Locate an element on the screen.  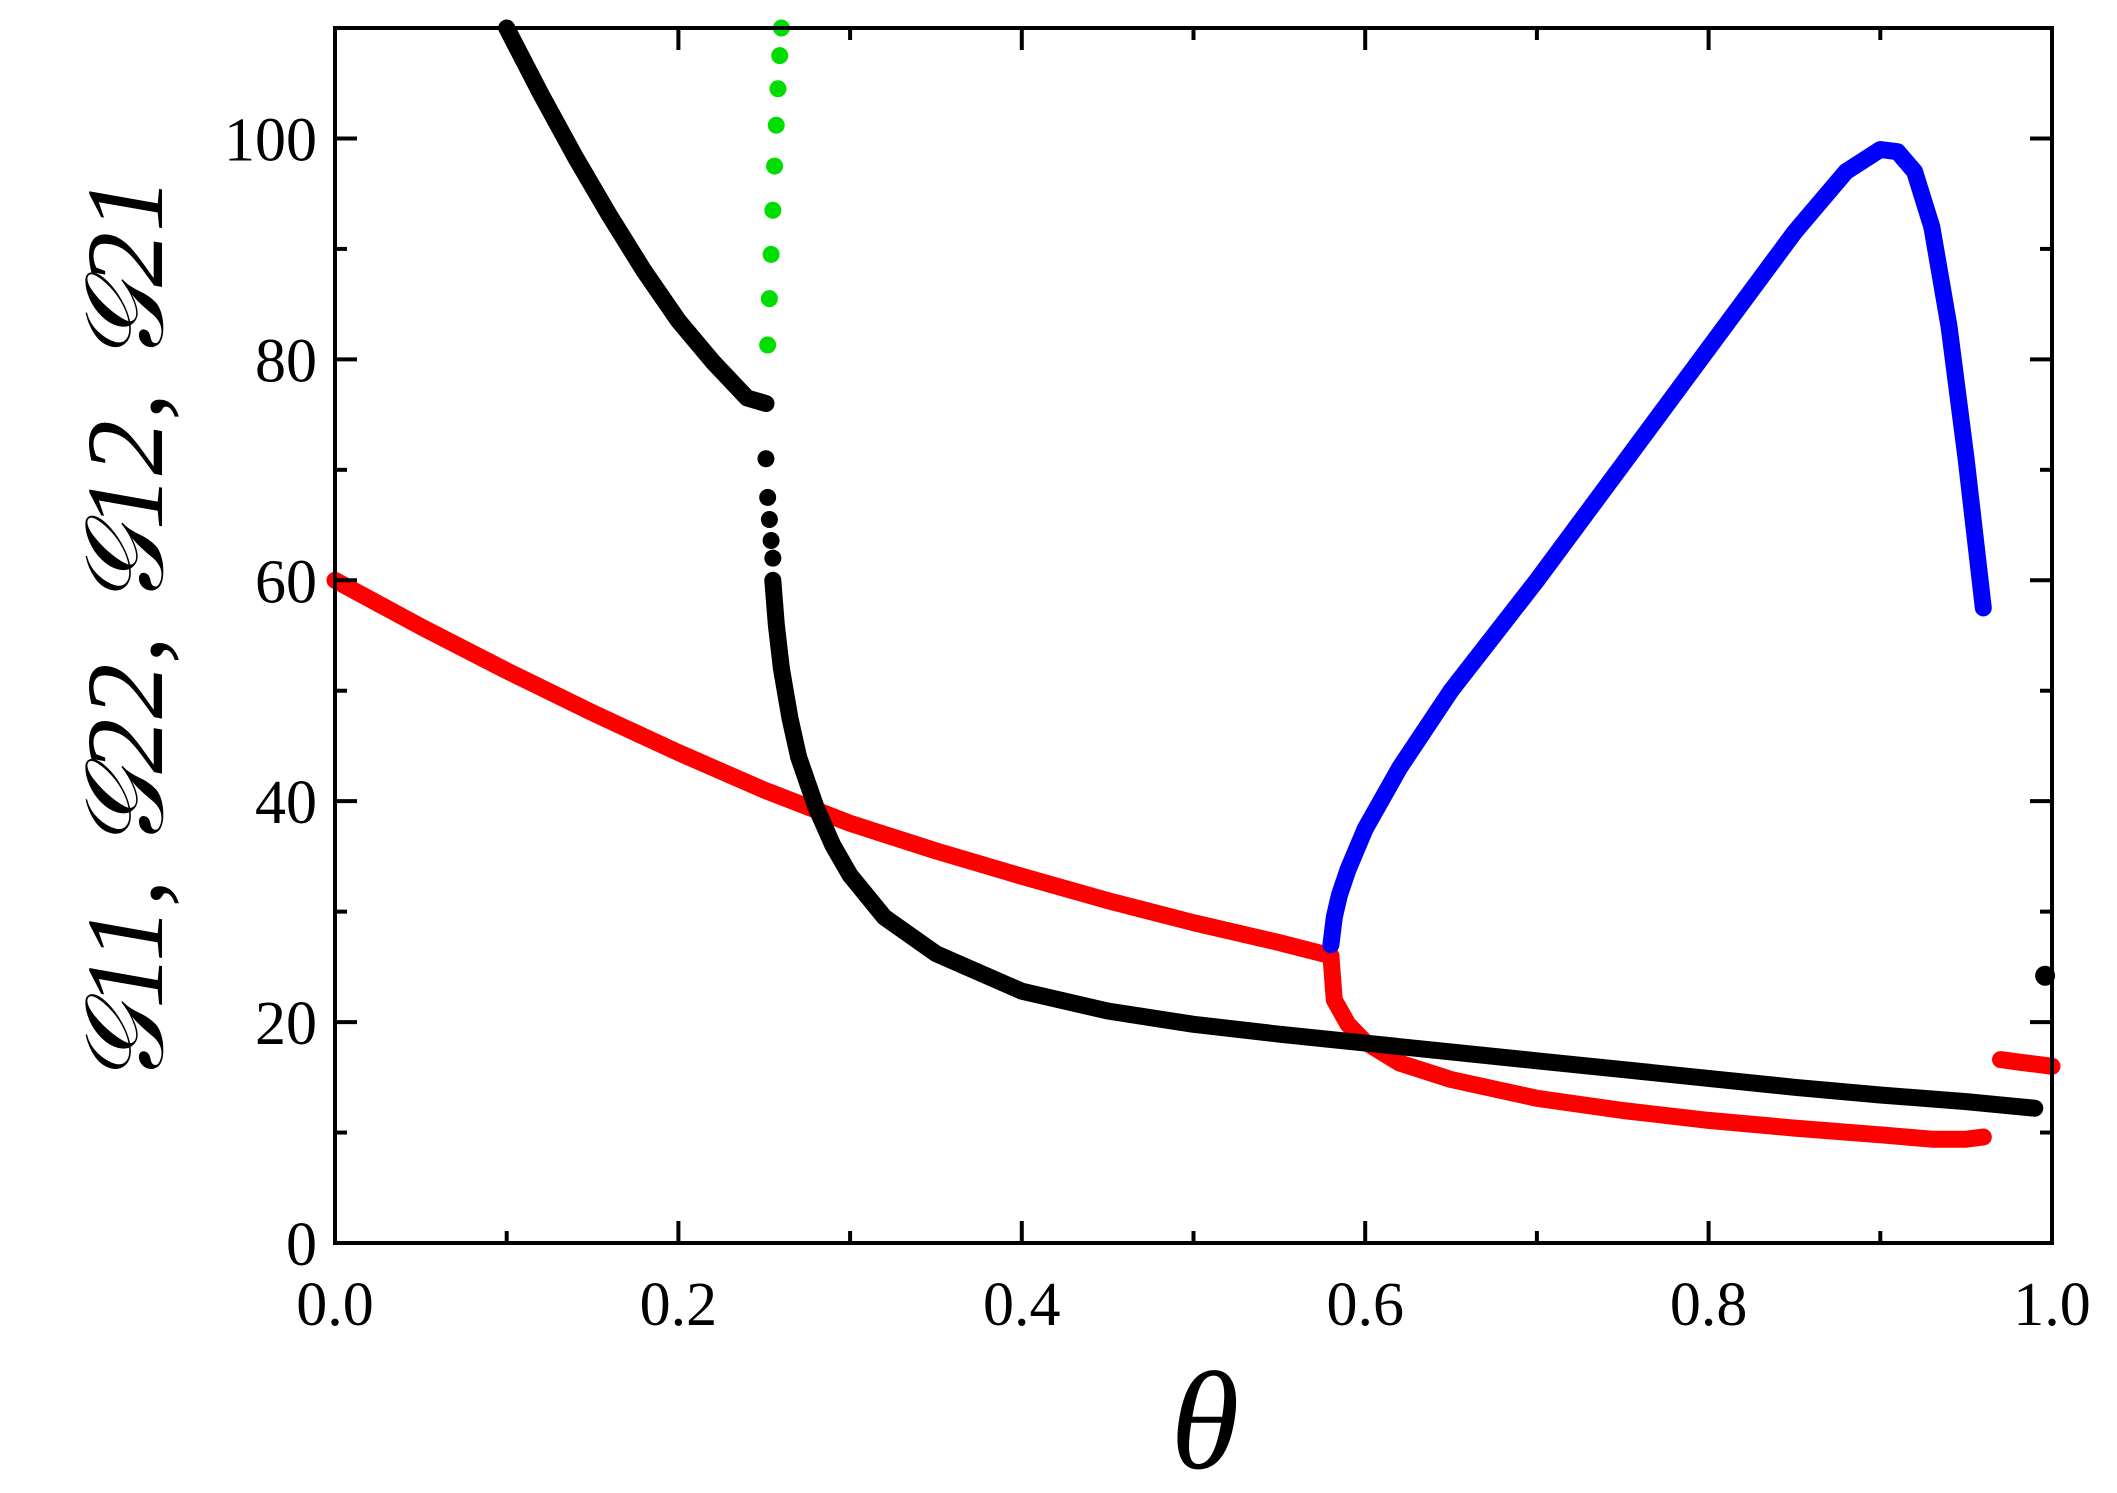
y-axis-label: 𝒢11, 𝒢22, 𝒢12, 𝒢21 is located at coordinates (125, 632).